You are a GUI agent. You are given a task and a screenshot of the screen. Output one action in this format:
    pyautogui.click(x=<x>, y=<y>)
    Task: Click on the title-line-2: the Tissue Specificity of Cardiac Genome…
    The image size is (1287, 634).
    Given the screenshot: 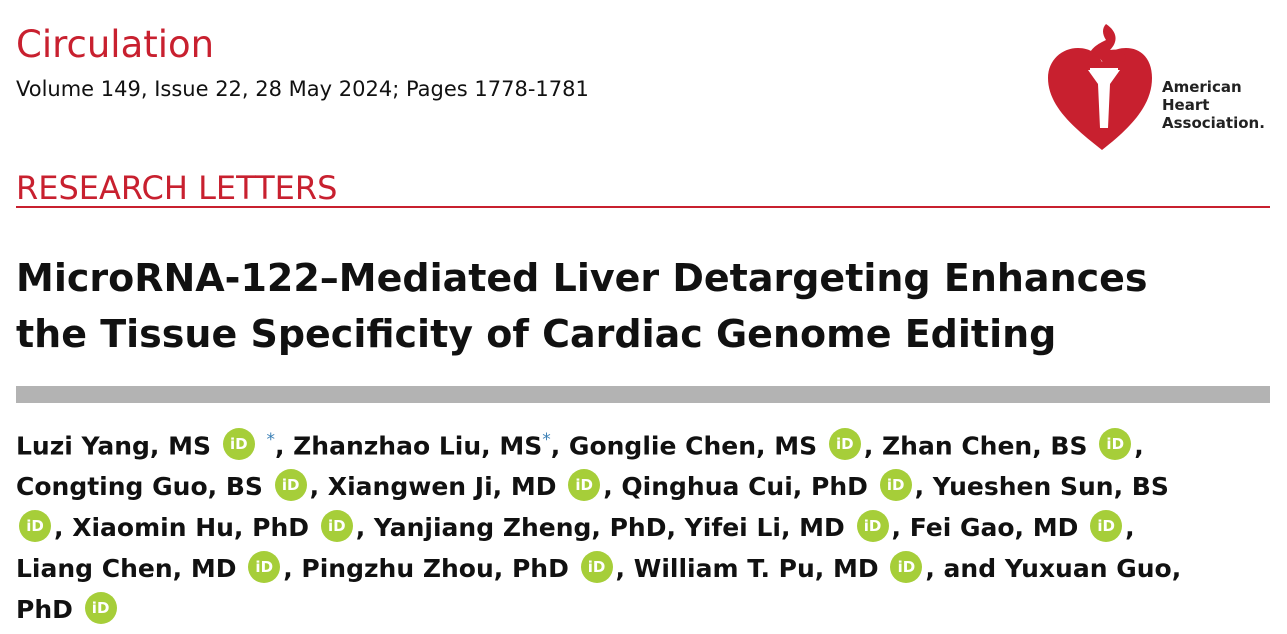 What is the action you would take?
    pyautogui.click(x=536, y=334)
    